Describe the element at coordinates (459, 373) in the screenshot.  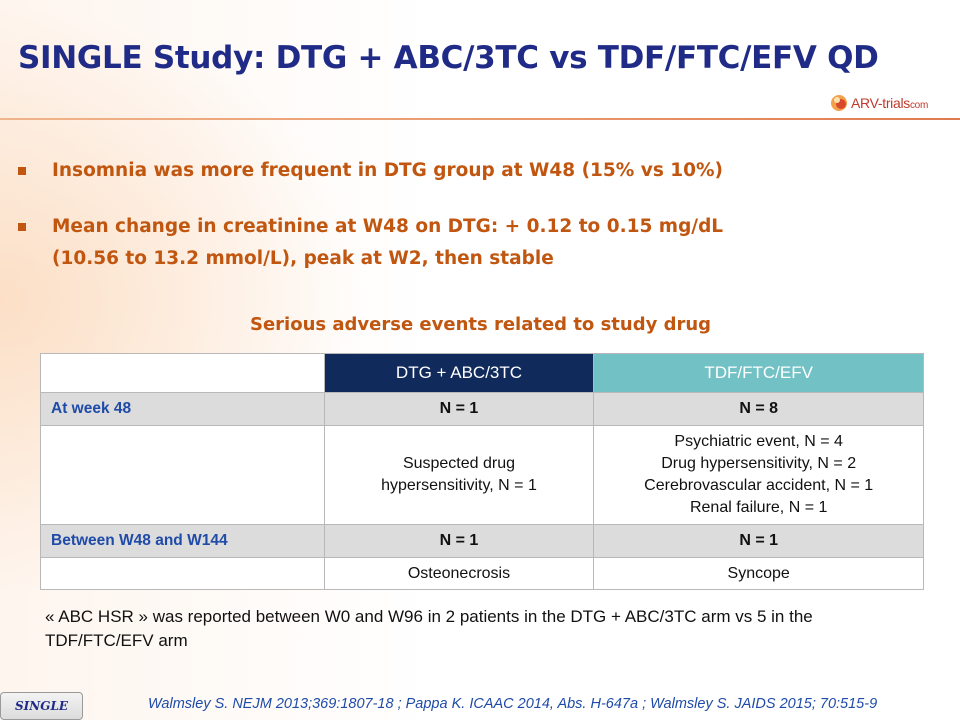
I see `header-dtg-arm: DTG + ABC/3TC` at that location.